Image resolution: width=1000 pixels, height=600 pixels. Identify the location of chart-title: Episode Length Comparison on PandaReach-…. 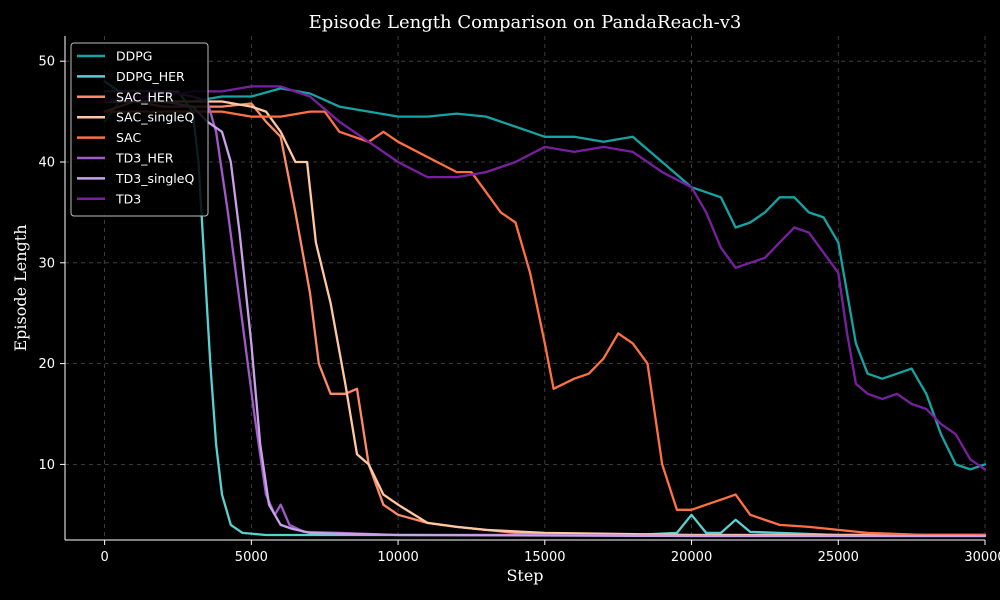
(525, 22).